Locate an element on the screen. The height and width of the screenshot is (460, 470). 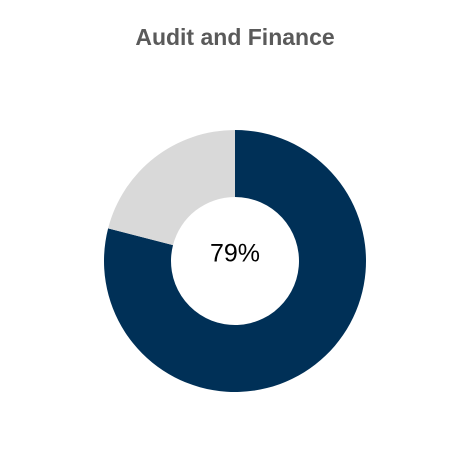
center-percentage-label: 79% is located at coordinates (235, 254).